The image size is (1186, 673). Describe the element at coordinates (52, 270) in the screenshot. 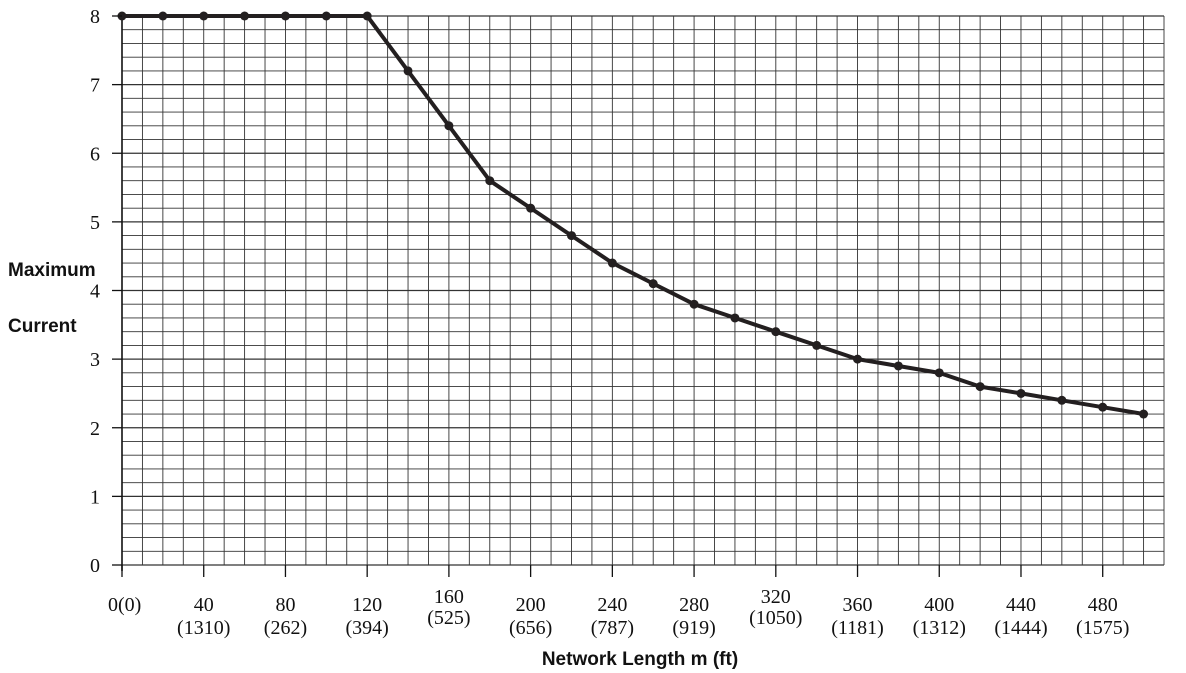

I see `y-axis-title-line-1: Maximum` at that location.